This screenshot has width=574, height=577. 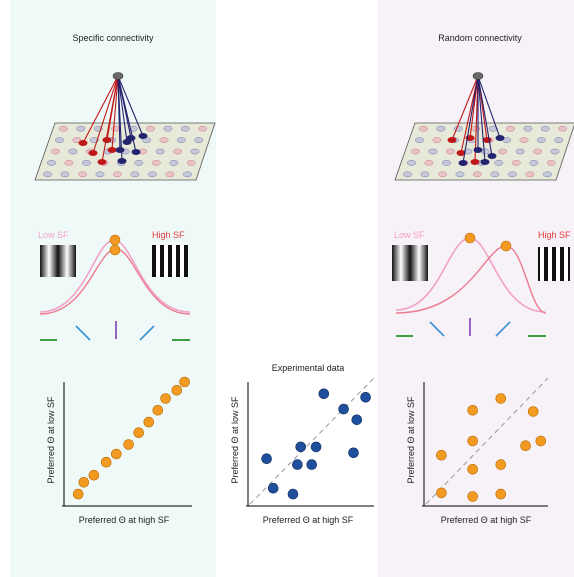 What do you see at coordinates (235, 440) in the screenshot?
I see `experimental-y-axis-label: Preferred Θ at low SF` at bounding box center [235, 440].